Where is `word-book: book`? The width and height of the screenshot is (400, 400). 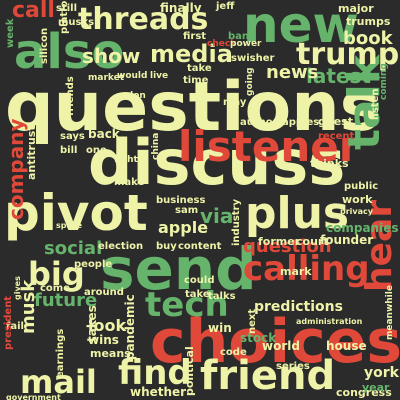 word-book: book is located at coordinates (368, 38).